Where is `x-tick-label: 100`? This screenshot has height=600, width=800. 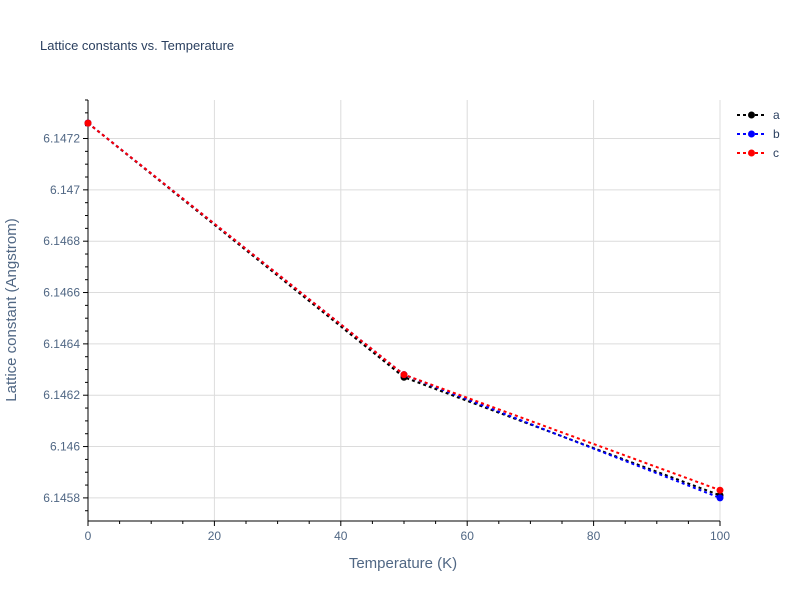
x-tick-label: 100 is located at coordinates (720, 536).